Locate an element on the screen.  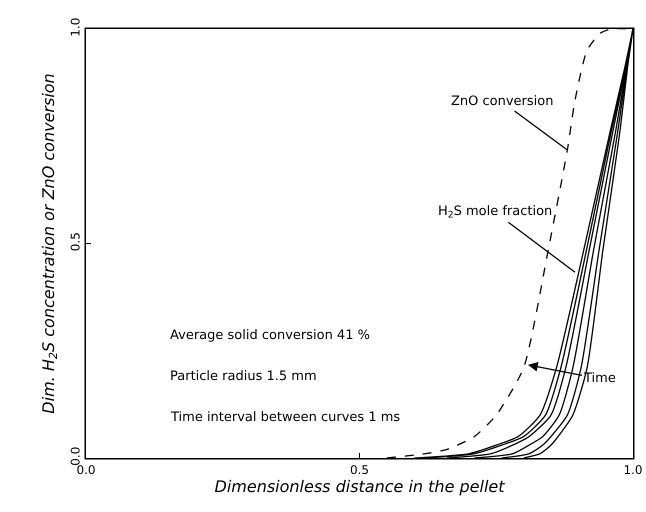
y-tick-label: 1.0 is located at coordinates (75, 27).